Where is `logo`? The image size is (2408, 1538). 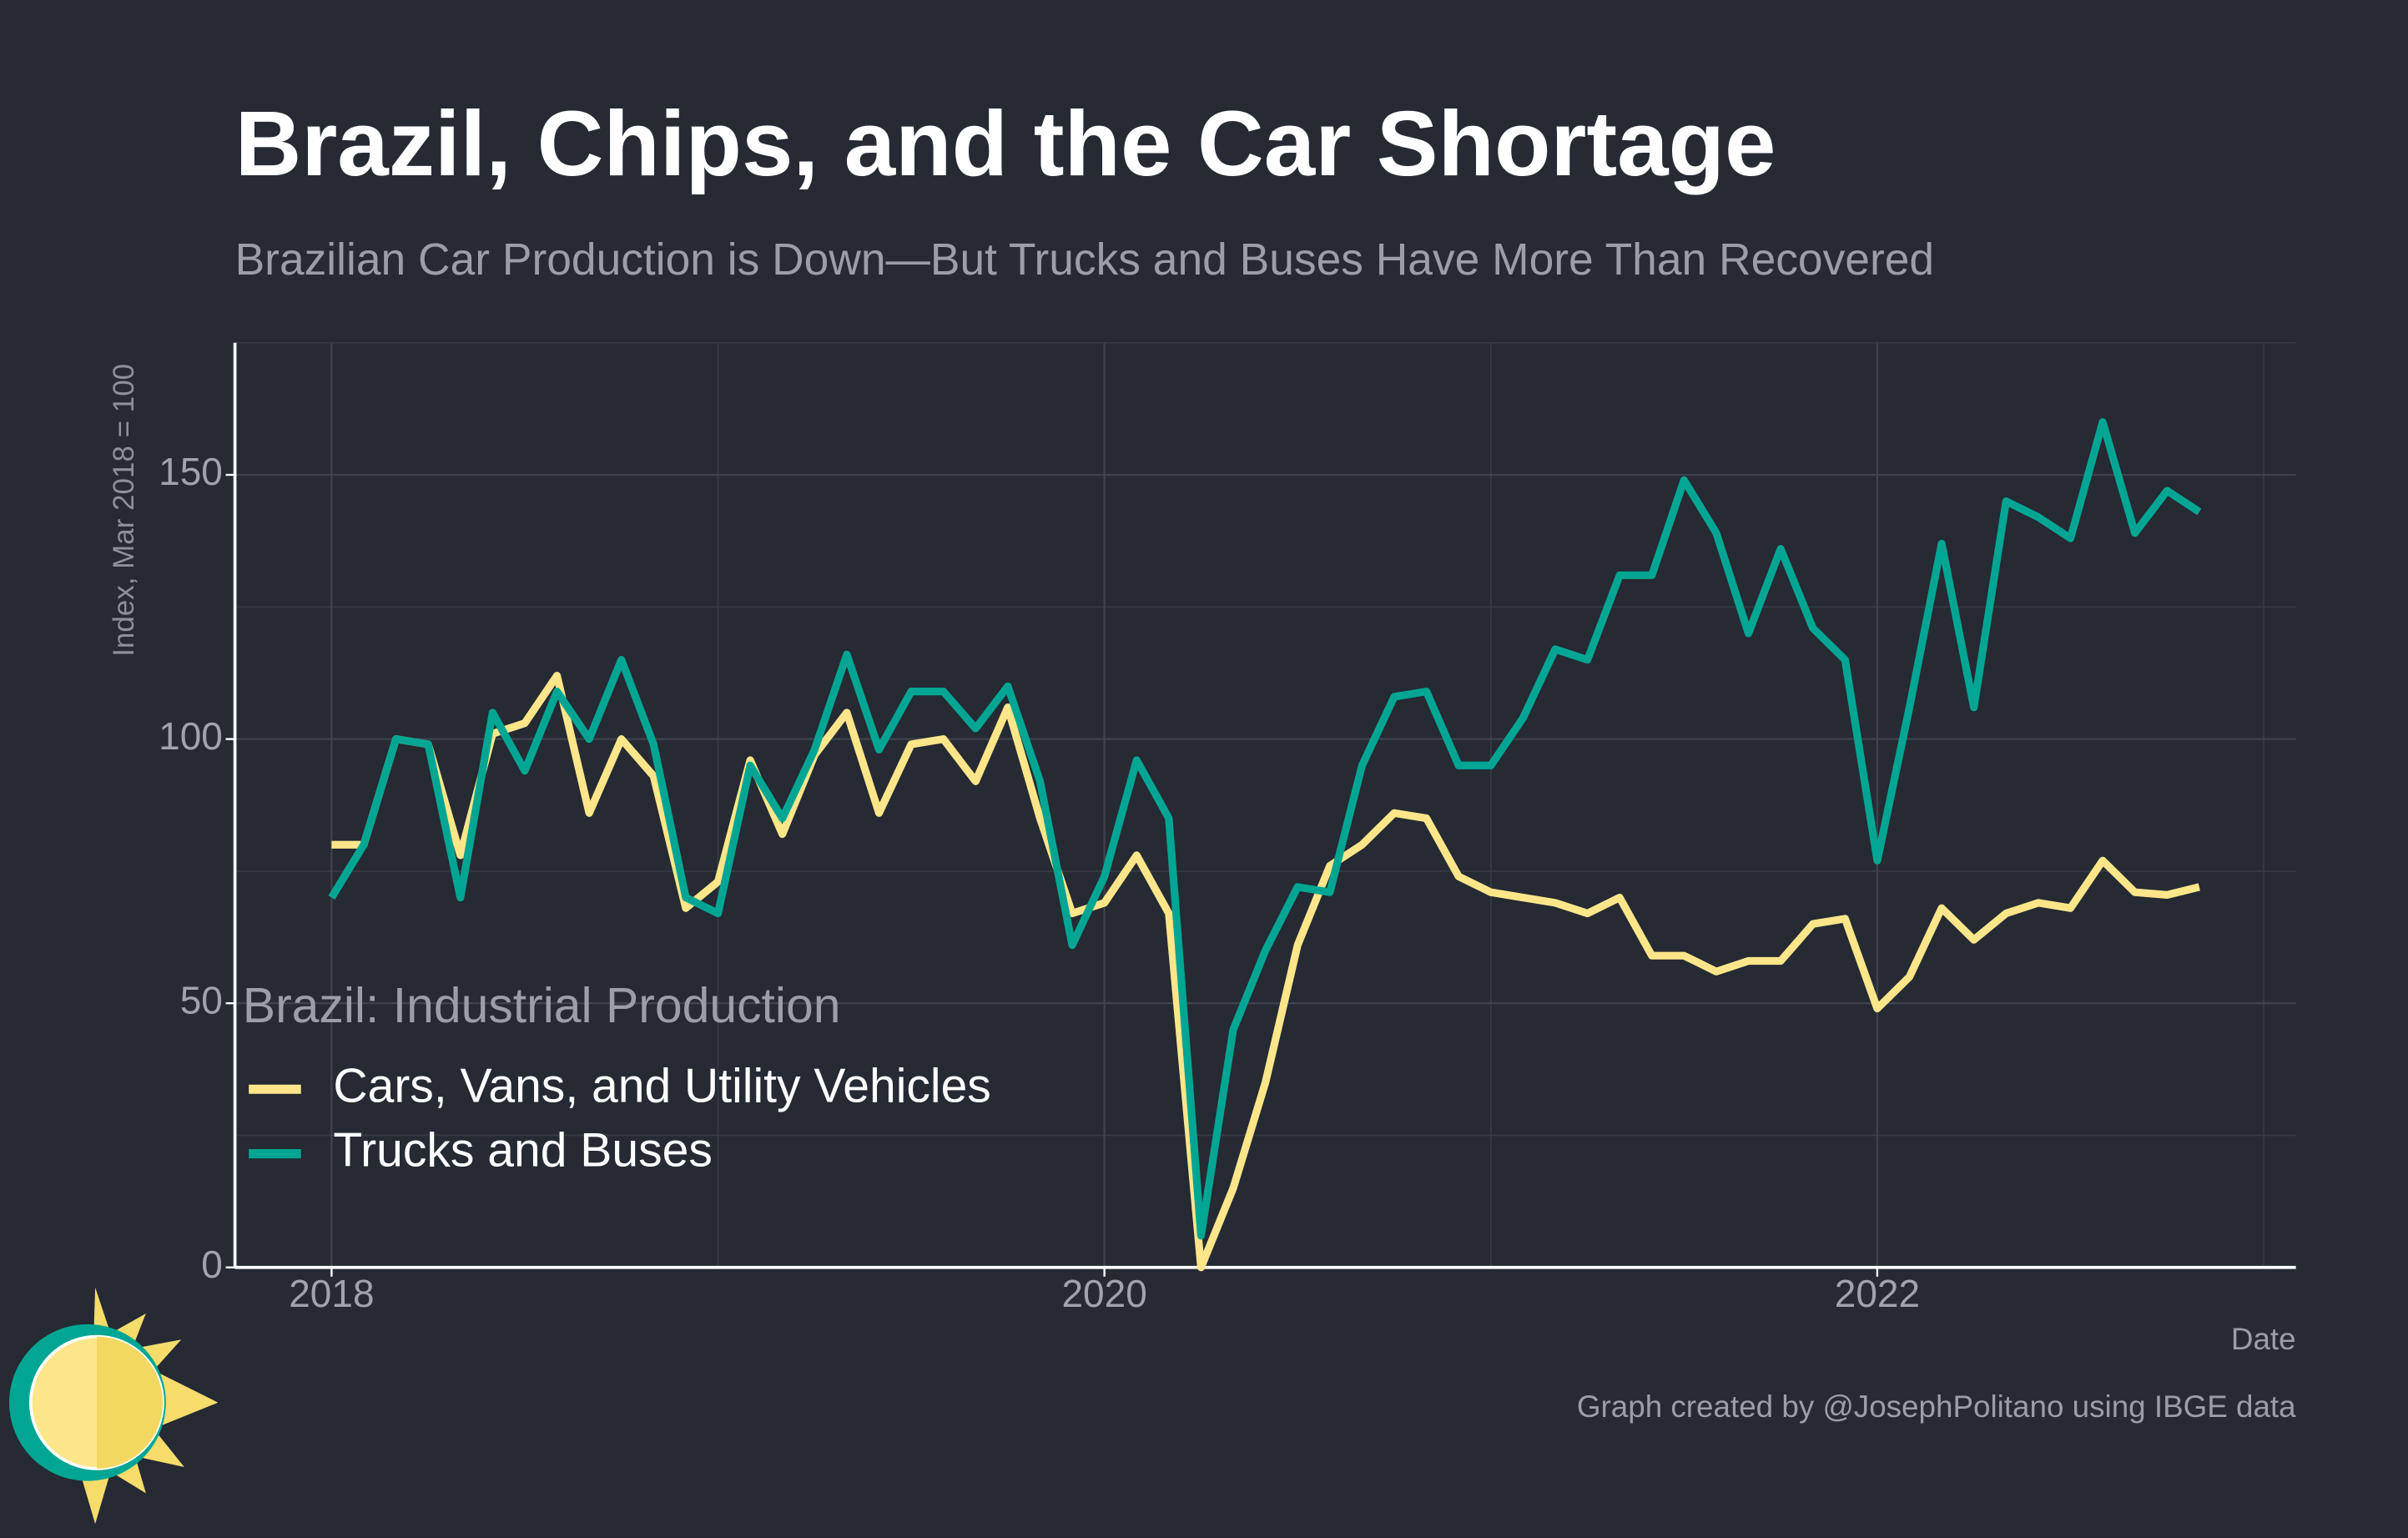 logo is located at coordinates (114, 1406).